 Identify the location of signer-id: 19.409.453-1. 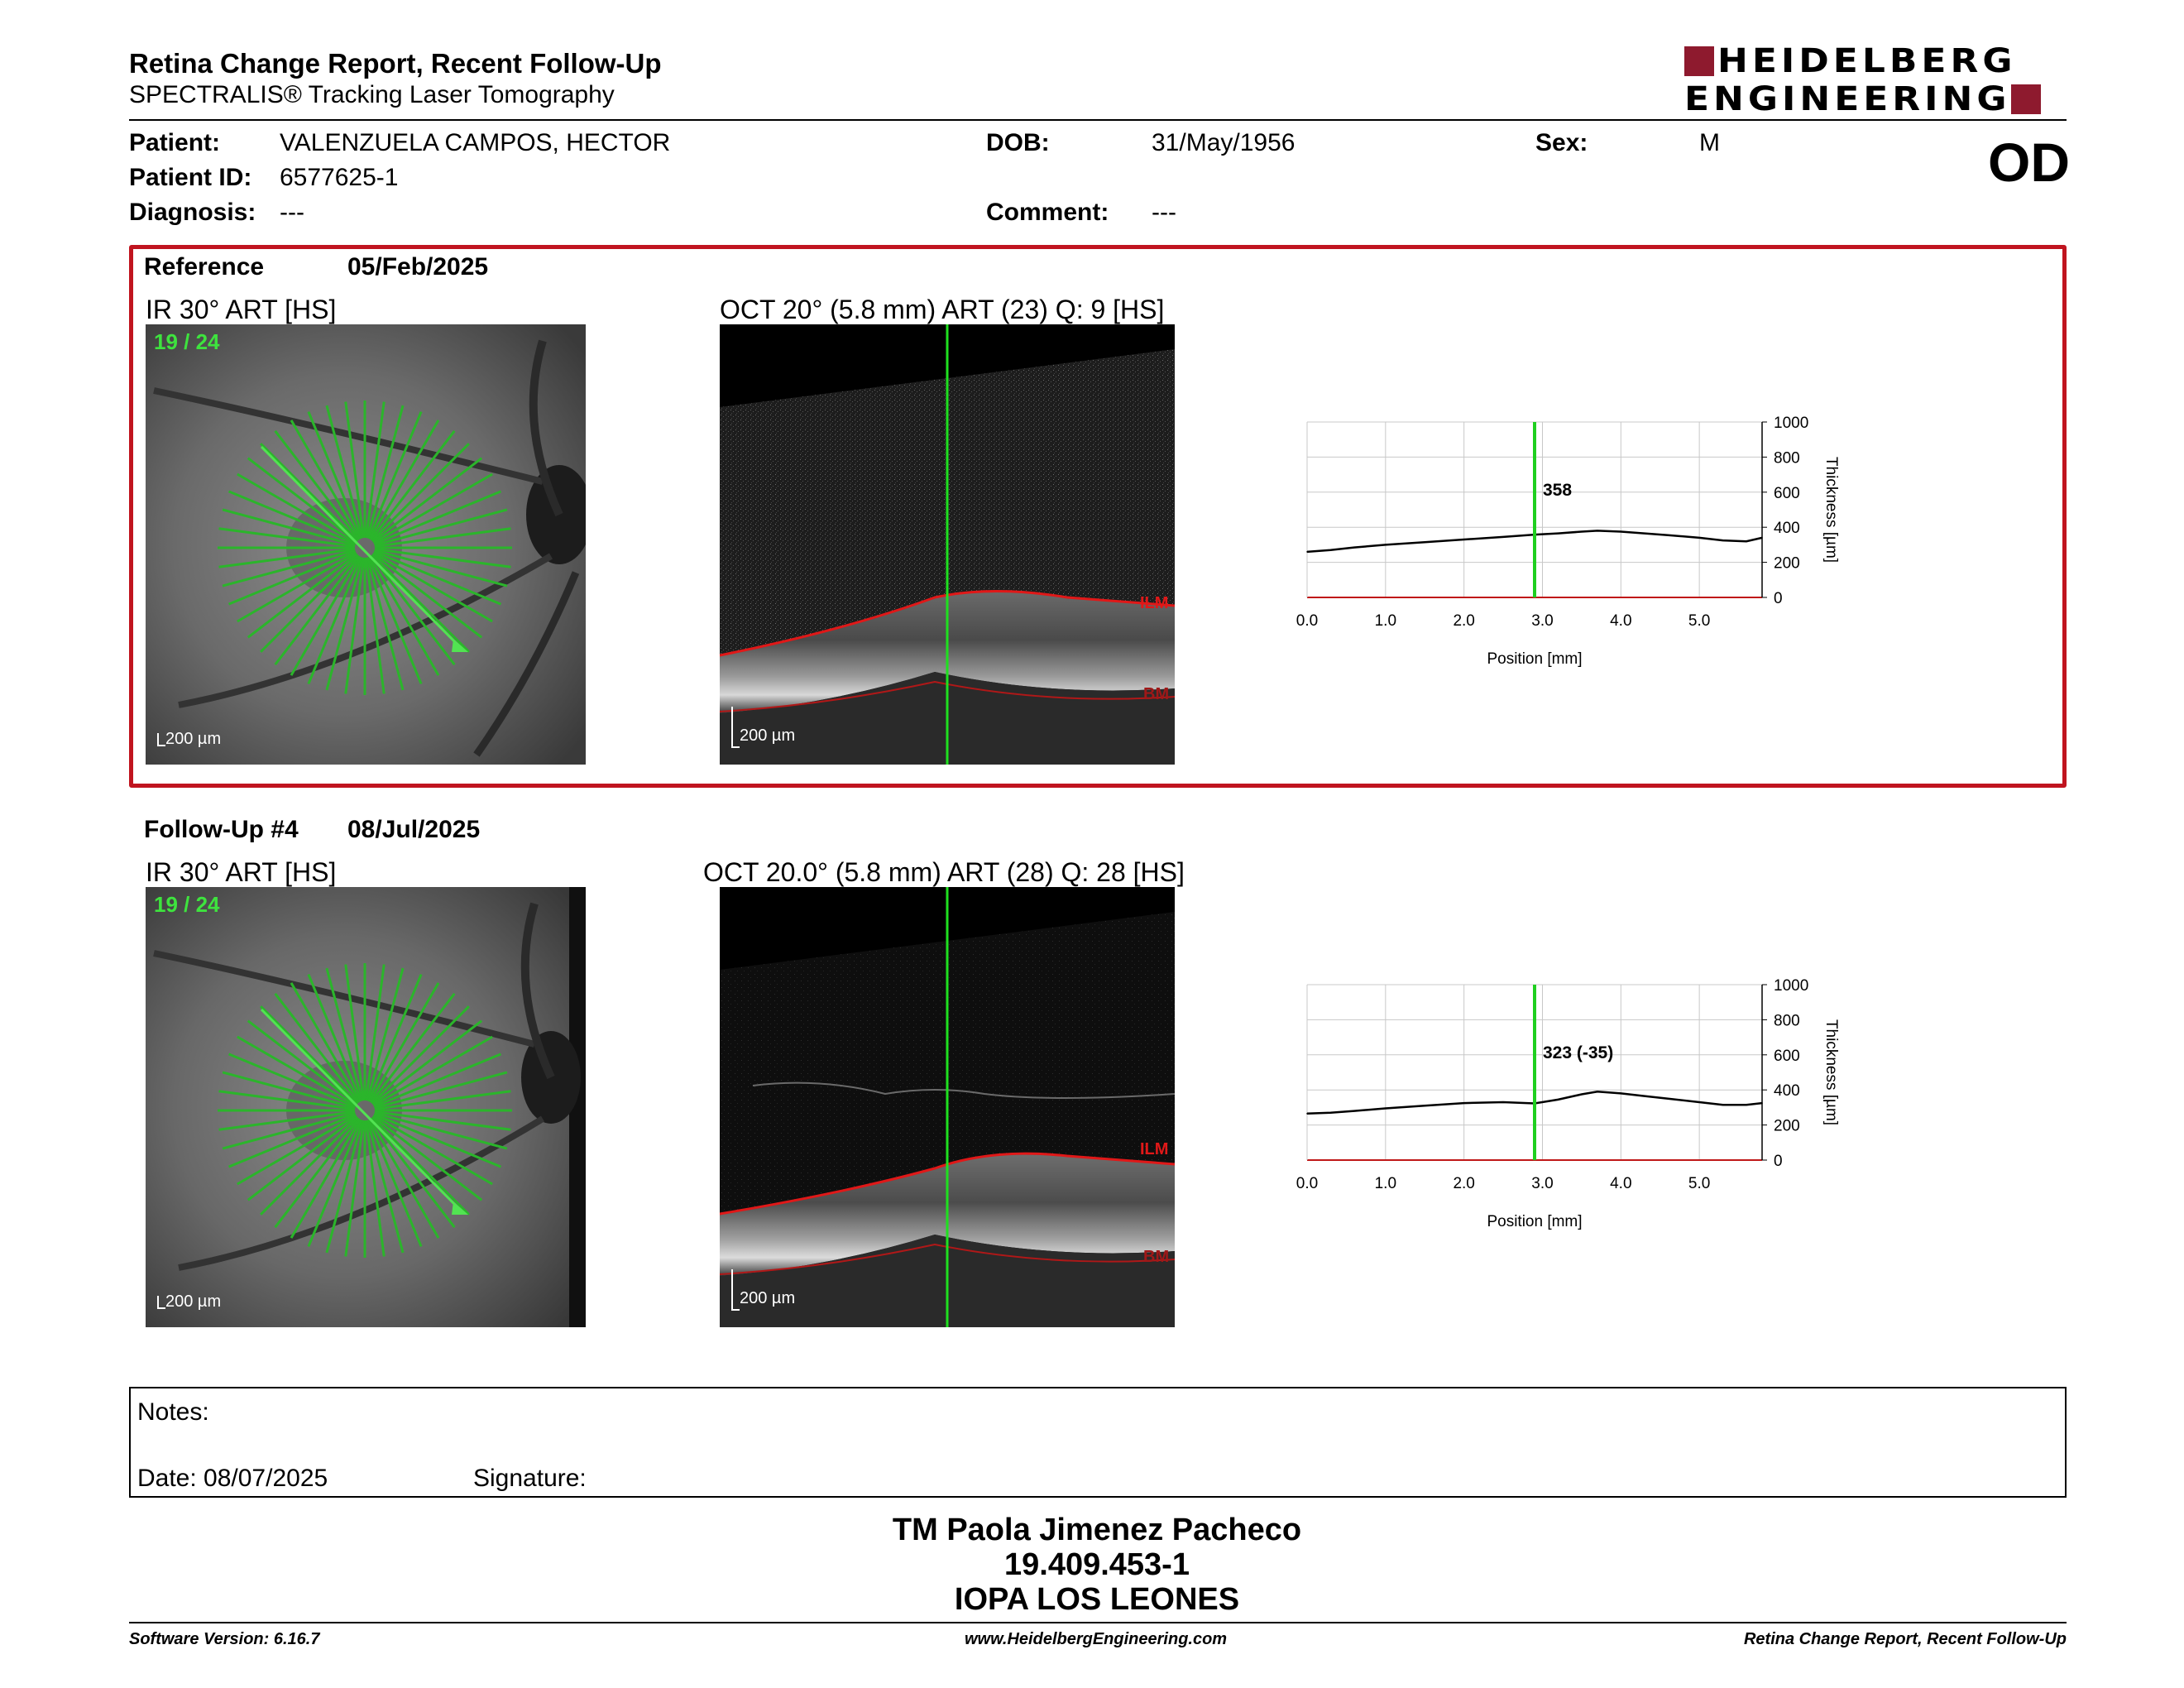
(1097, 1564).